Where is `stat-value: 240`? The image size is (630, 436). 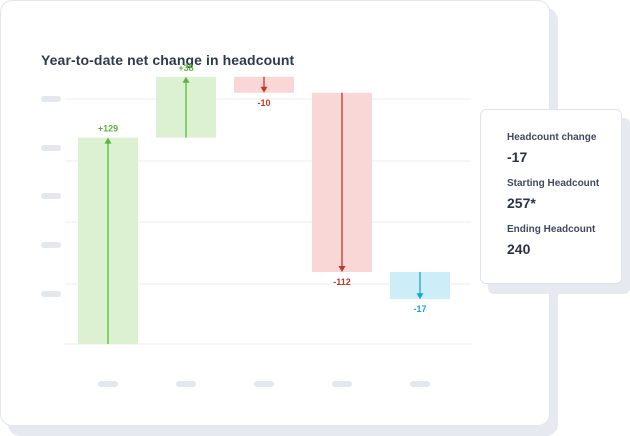 stat-value: 240 is located at coordinates (519, 249).